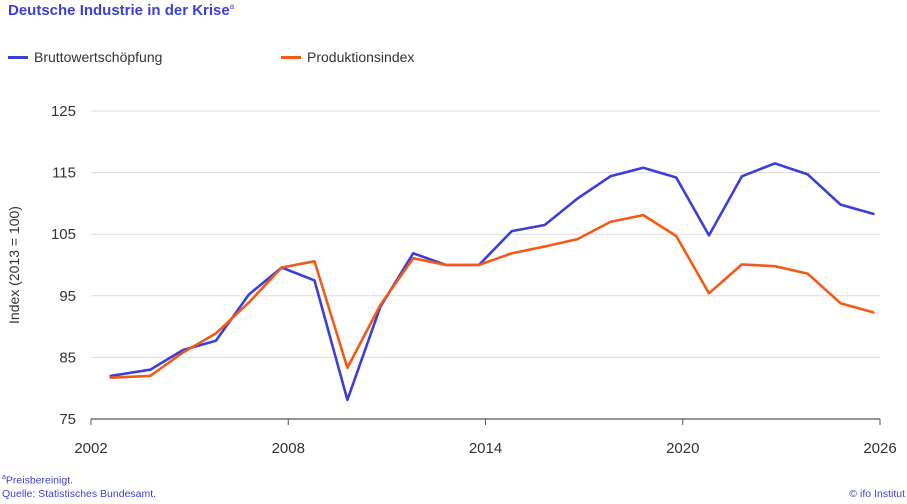 This screenshot has height=504, width=907. I want to click on y-tick-label: 115, so click(64, 173).